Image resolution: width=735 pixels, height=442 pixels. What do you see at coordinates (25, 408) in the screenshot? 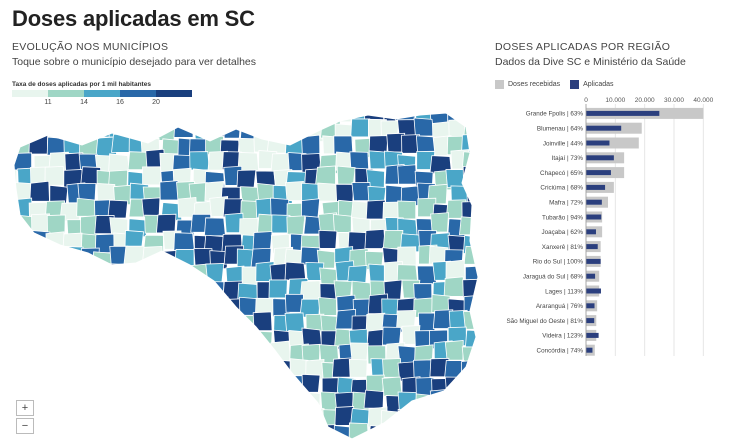
I see `zoom-in-button: +` at bounding box center [25, 408].